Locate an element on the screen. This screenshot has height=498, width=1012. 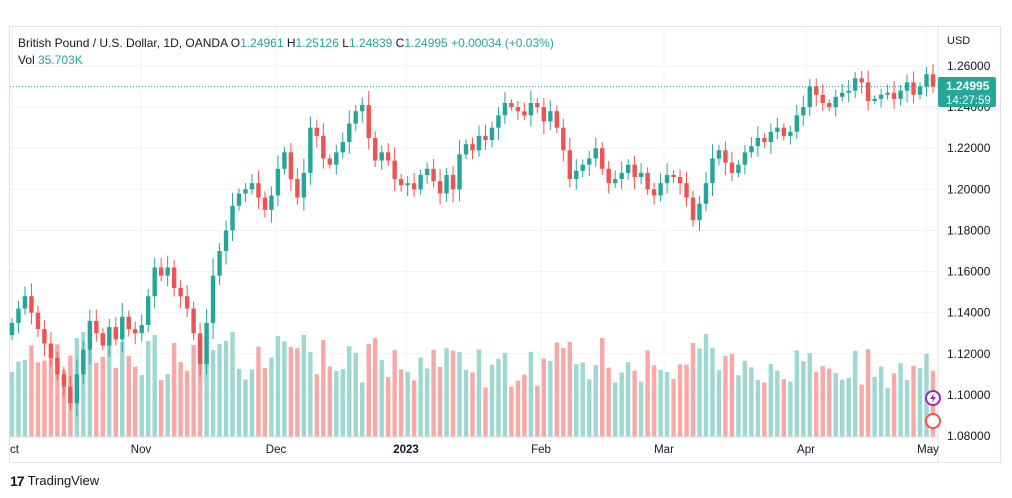
volume-label: Vol is located at coordinates (26, 60).